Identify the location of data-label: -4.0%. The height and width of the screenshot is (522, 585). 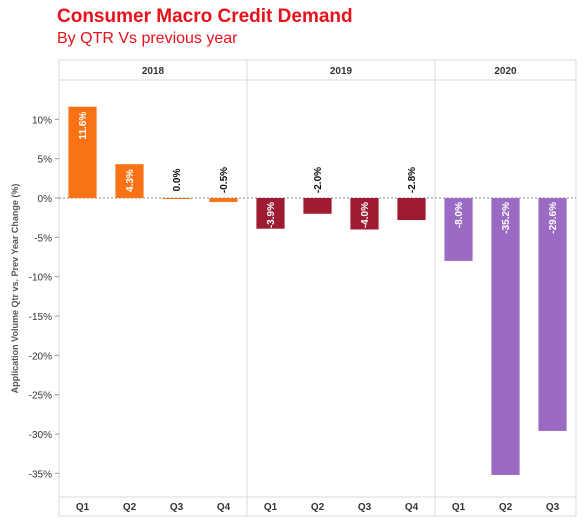
(365, 215).